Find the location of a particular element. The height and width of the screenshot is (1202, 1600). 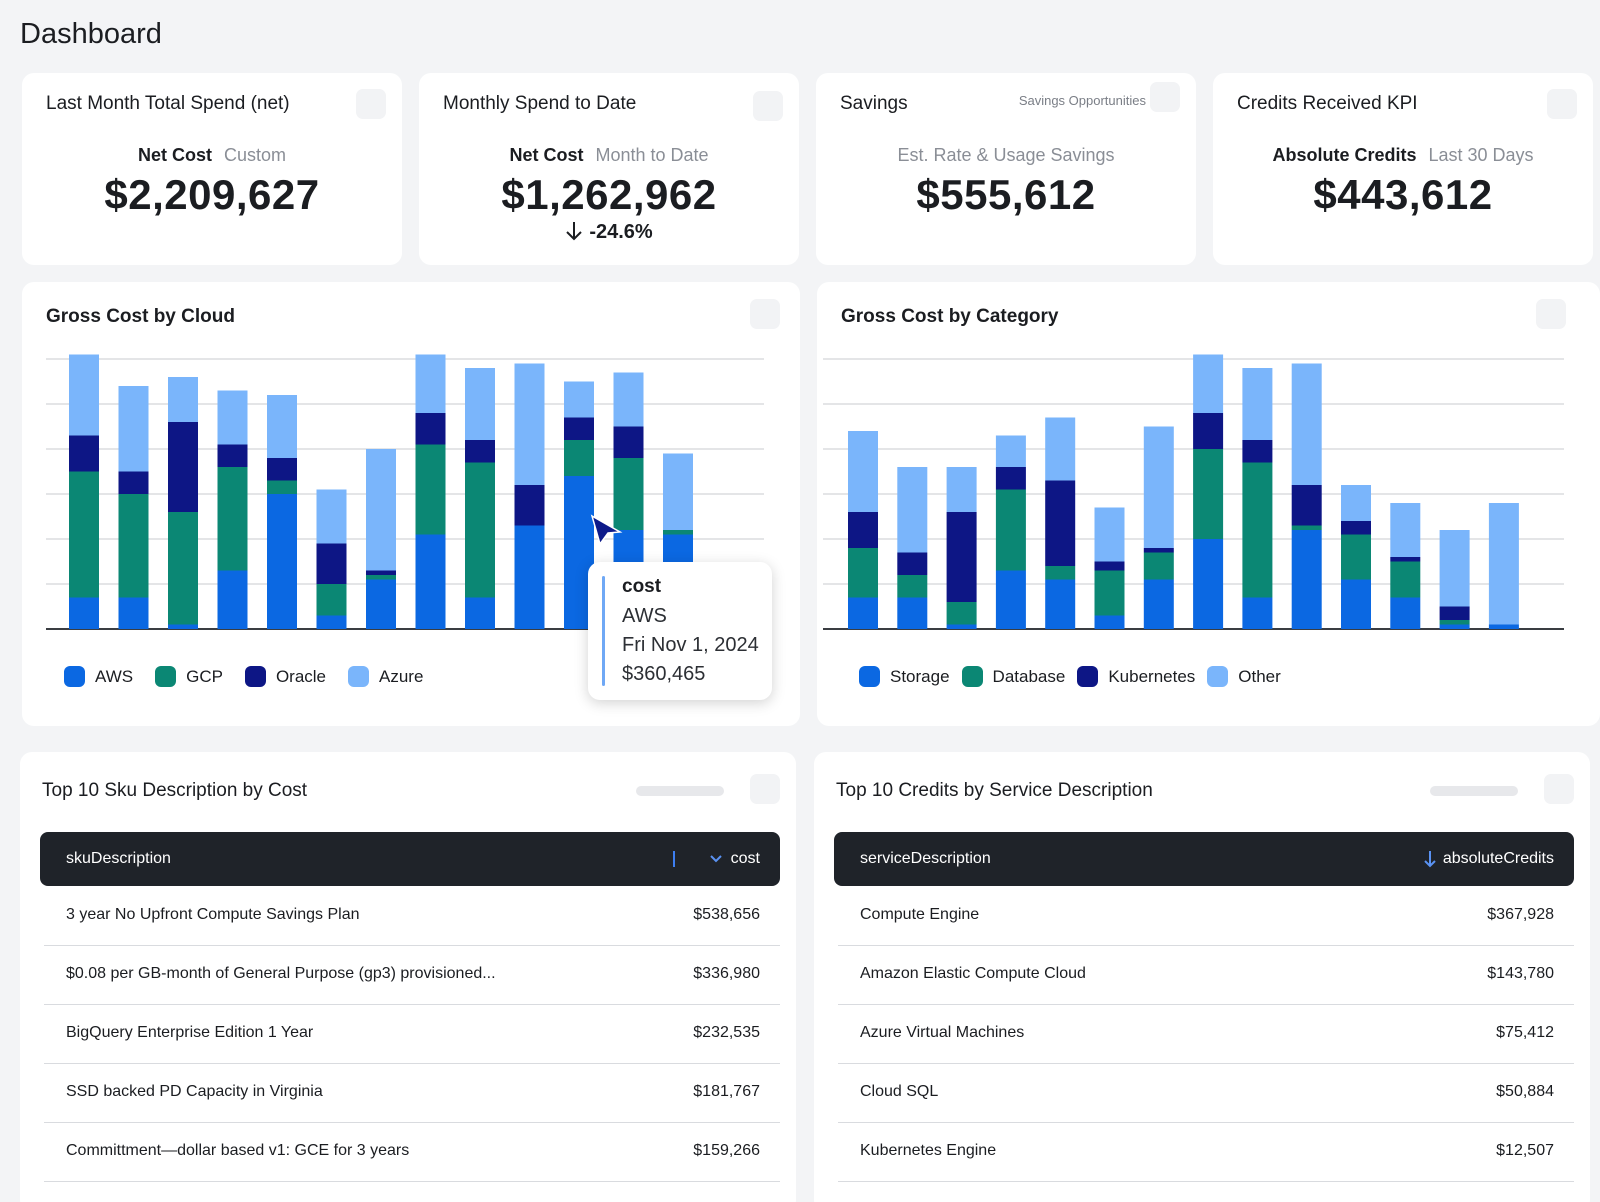

legend-item-aws: AWS is located at coordinates (98, 676).